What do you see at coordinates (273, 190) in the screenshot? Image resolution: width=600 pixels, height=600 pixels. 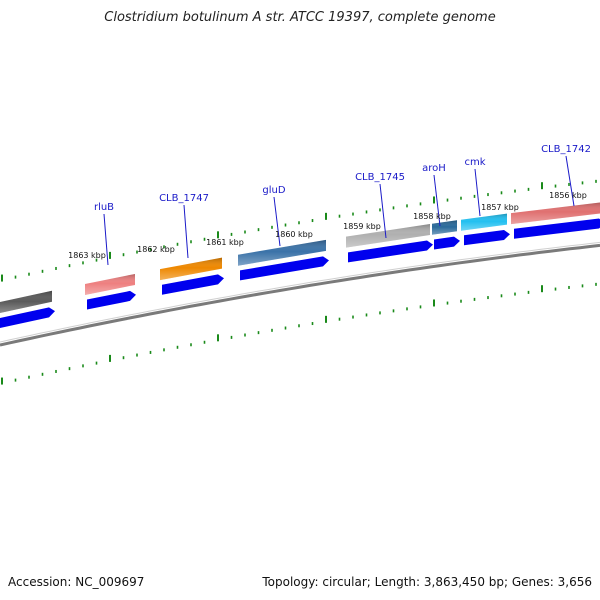 I see `gene-label: gluD` at bounding box center [273, 190].